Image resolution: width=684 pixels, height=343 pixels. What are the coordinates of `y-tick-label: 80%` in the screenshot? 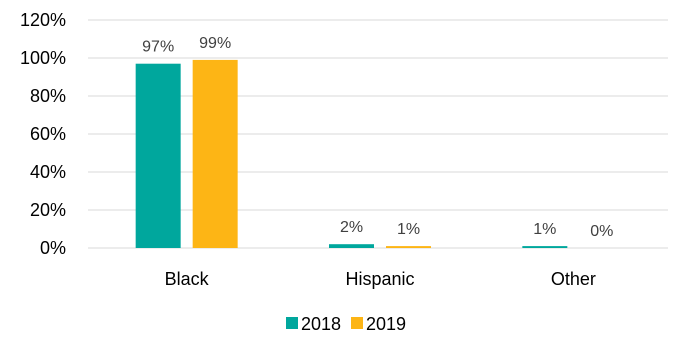 It's located at (48, 96).